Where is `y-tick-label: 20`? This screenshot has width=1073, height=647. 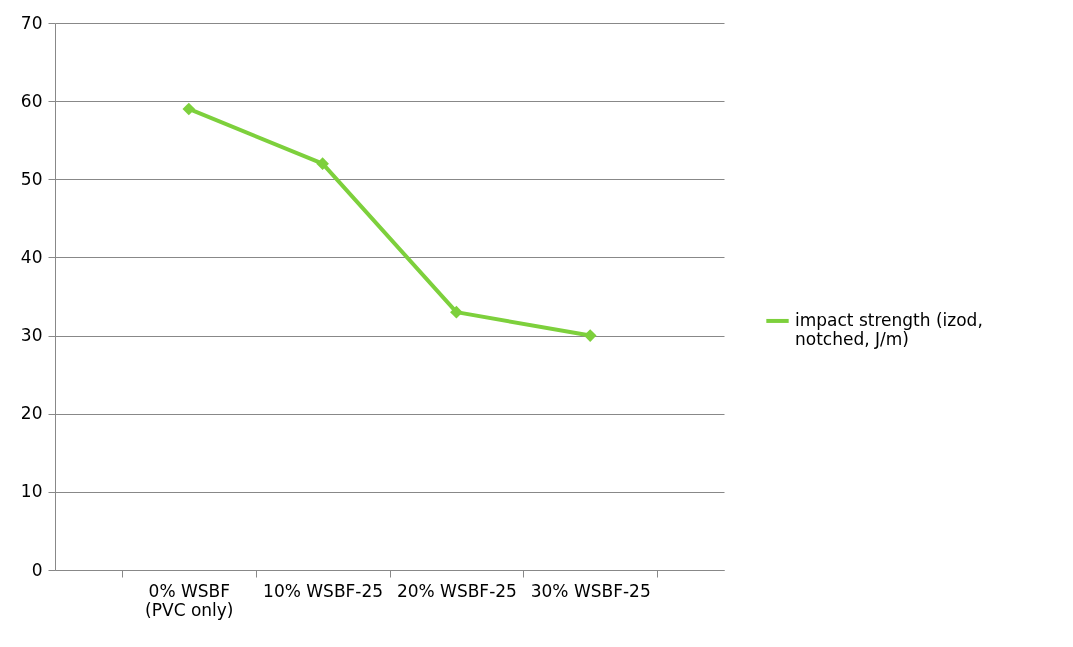
y-tick-label: 20 is located at coordinates (31, 413).